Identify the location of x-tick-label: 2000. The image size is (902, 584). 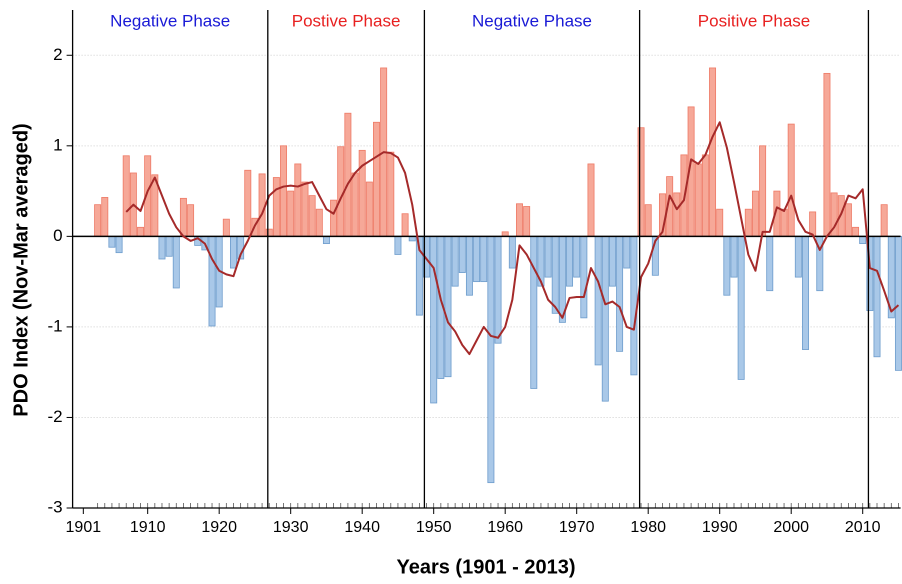
(791, 527).